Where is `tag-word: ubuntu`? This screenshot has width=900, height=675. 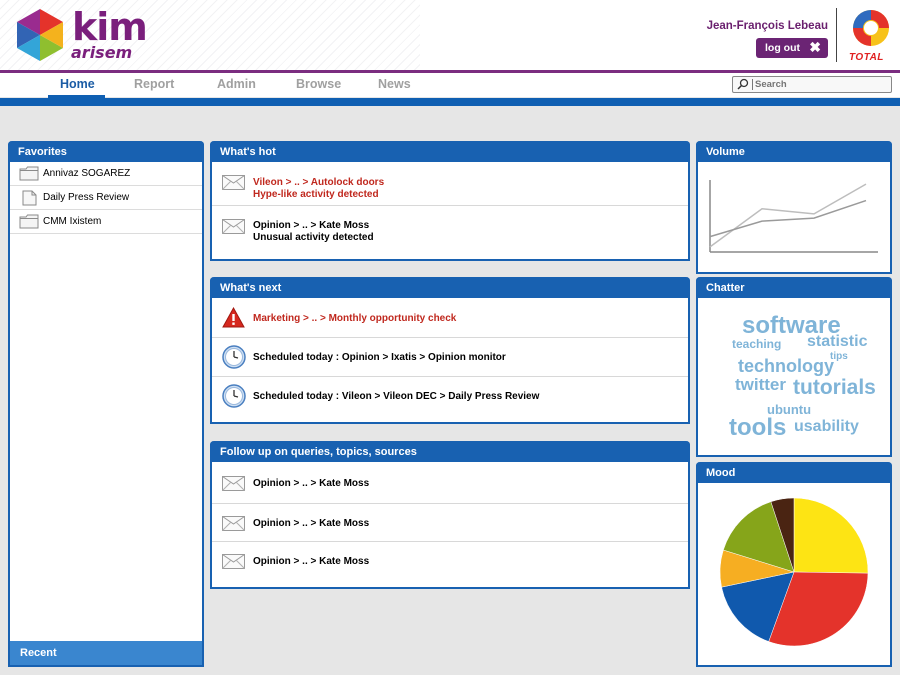
tag-word: ubuntu is located at coordinates (789, 409).